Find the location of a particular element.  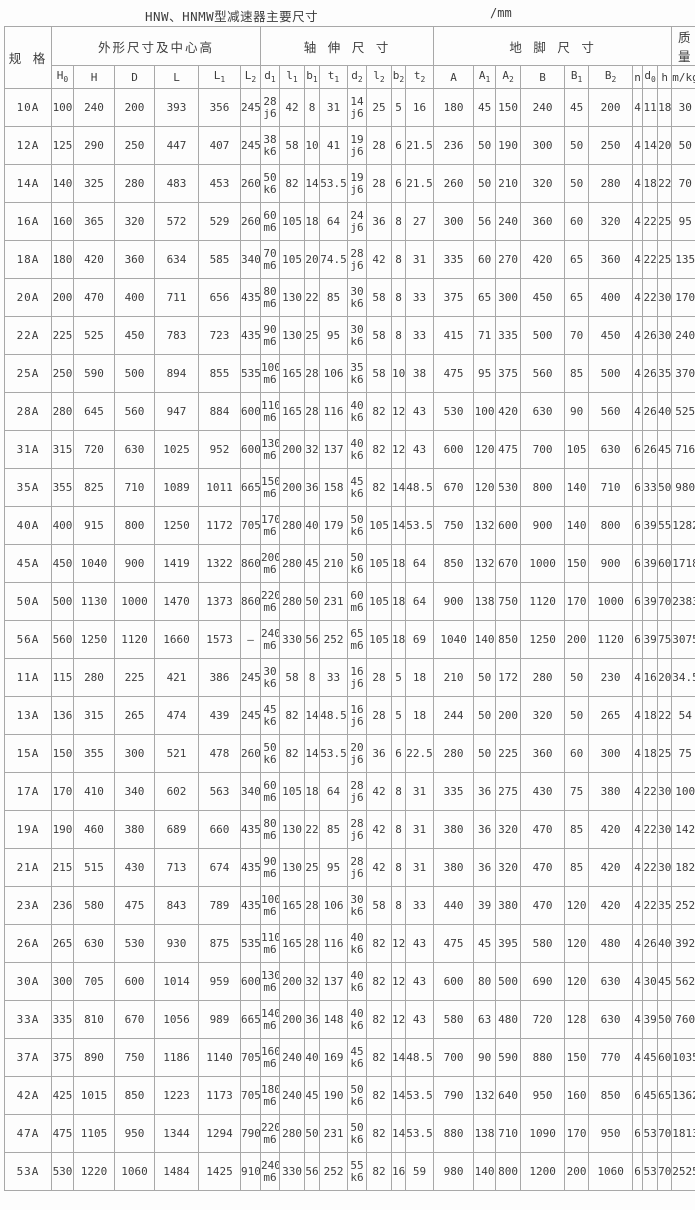

value-cell: 45 is located at coordinates (577, 107).